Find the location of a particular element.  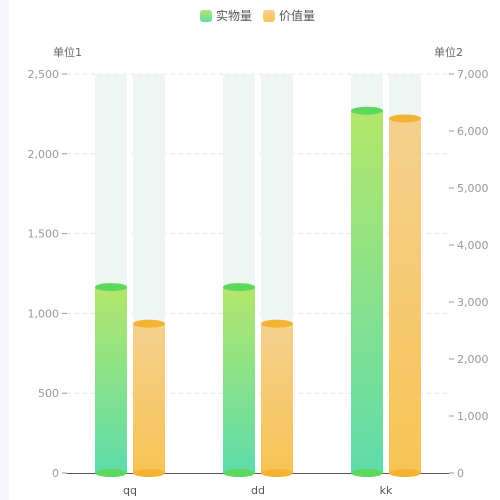

bar-right-kk is located at coordinates (405, 296).